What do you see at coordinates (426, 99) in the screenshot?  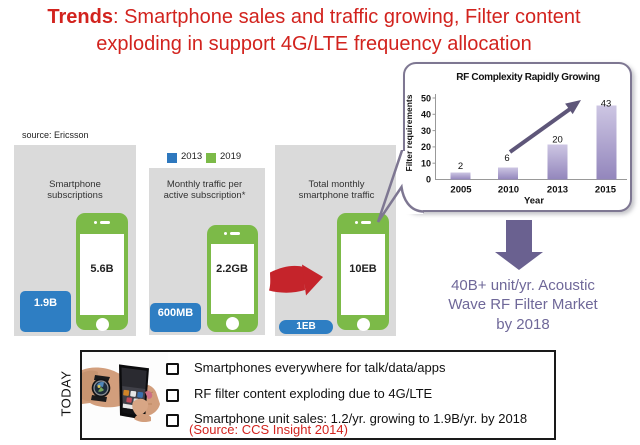 I see `svg-text: 50` at bounding box center [426, 99].